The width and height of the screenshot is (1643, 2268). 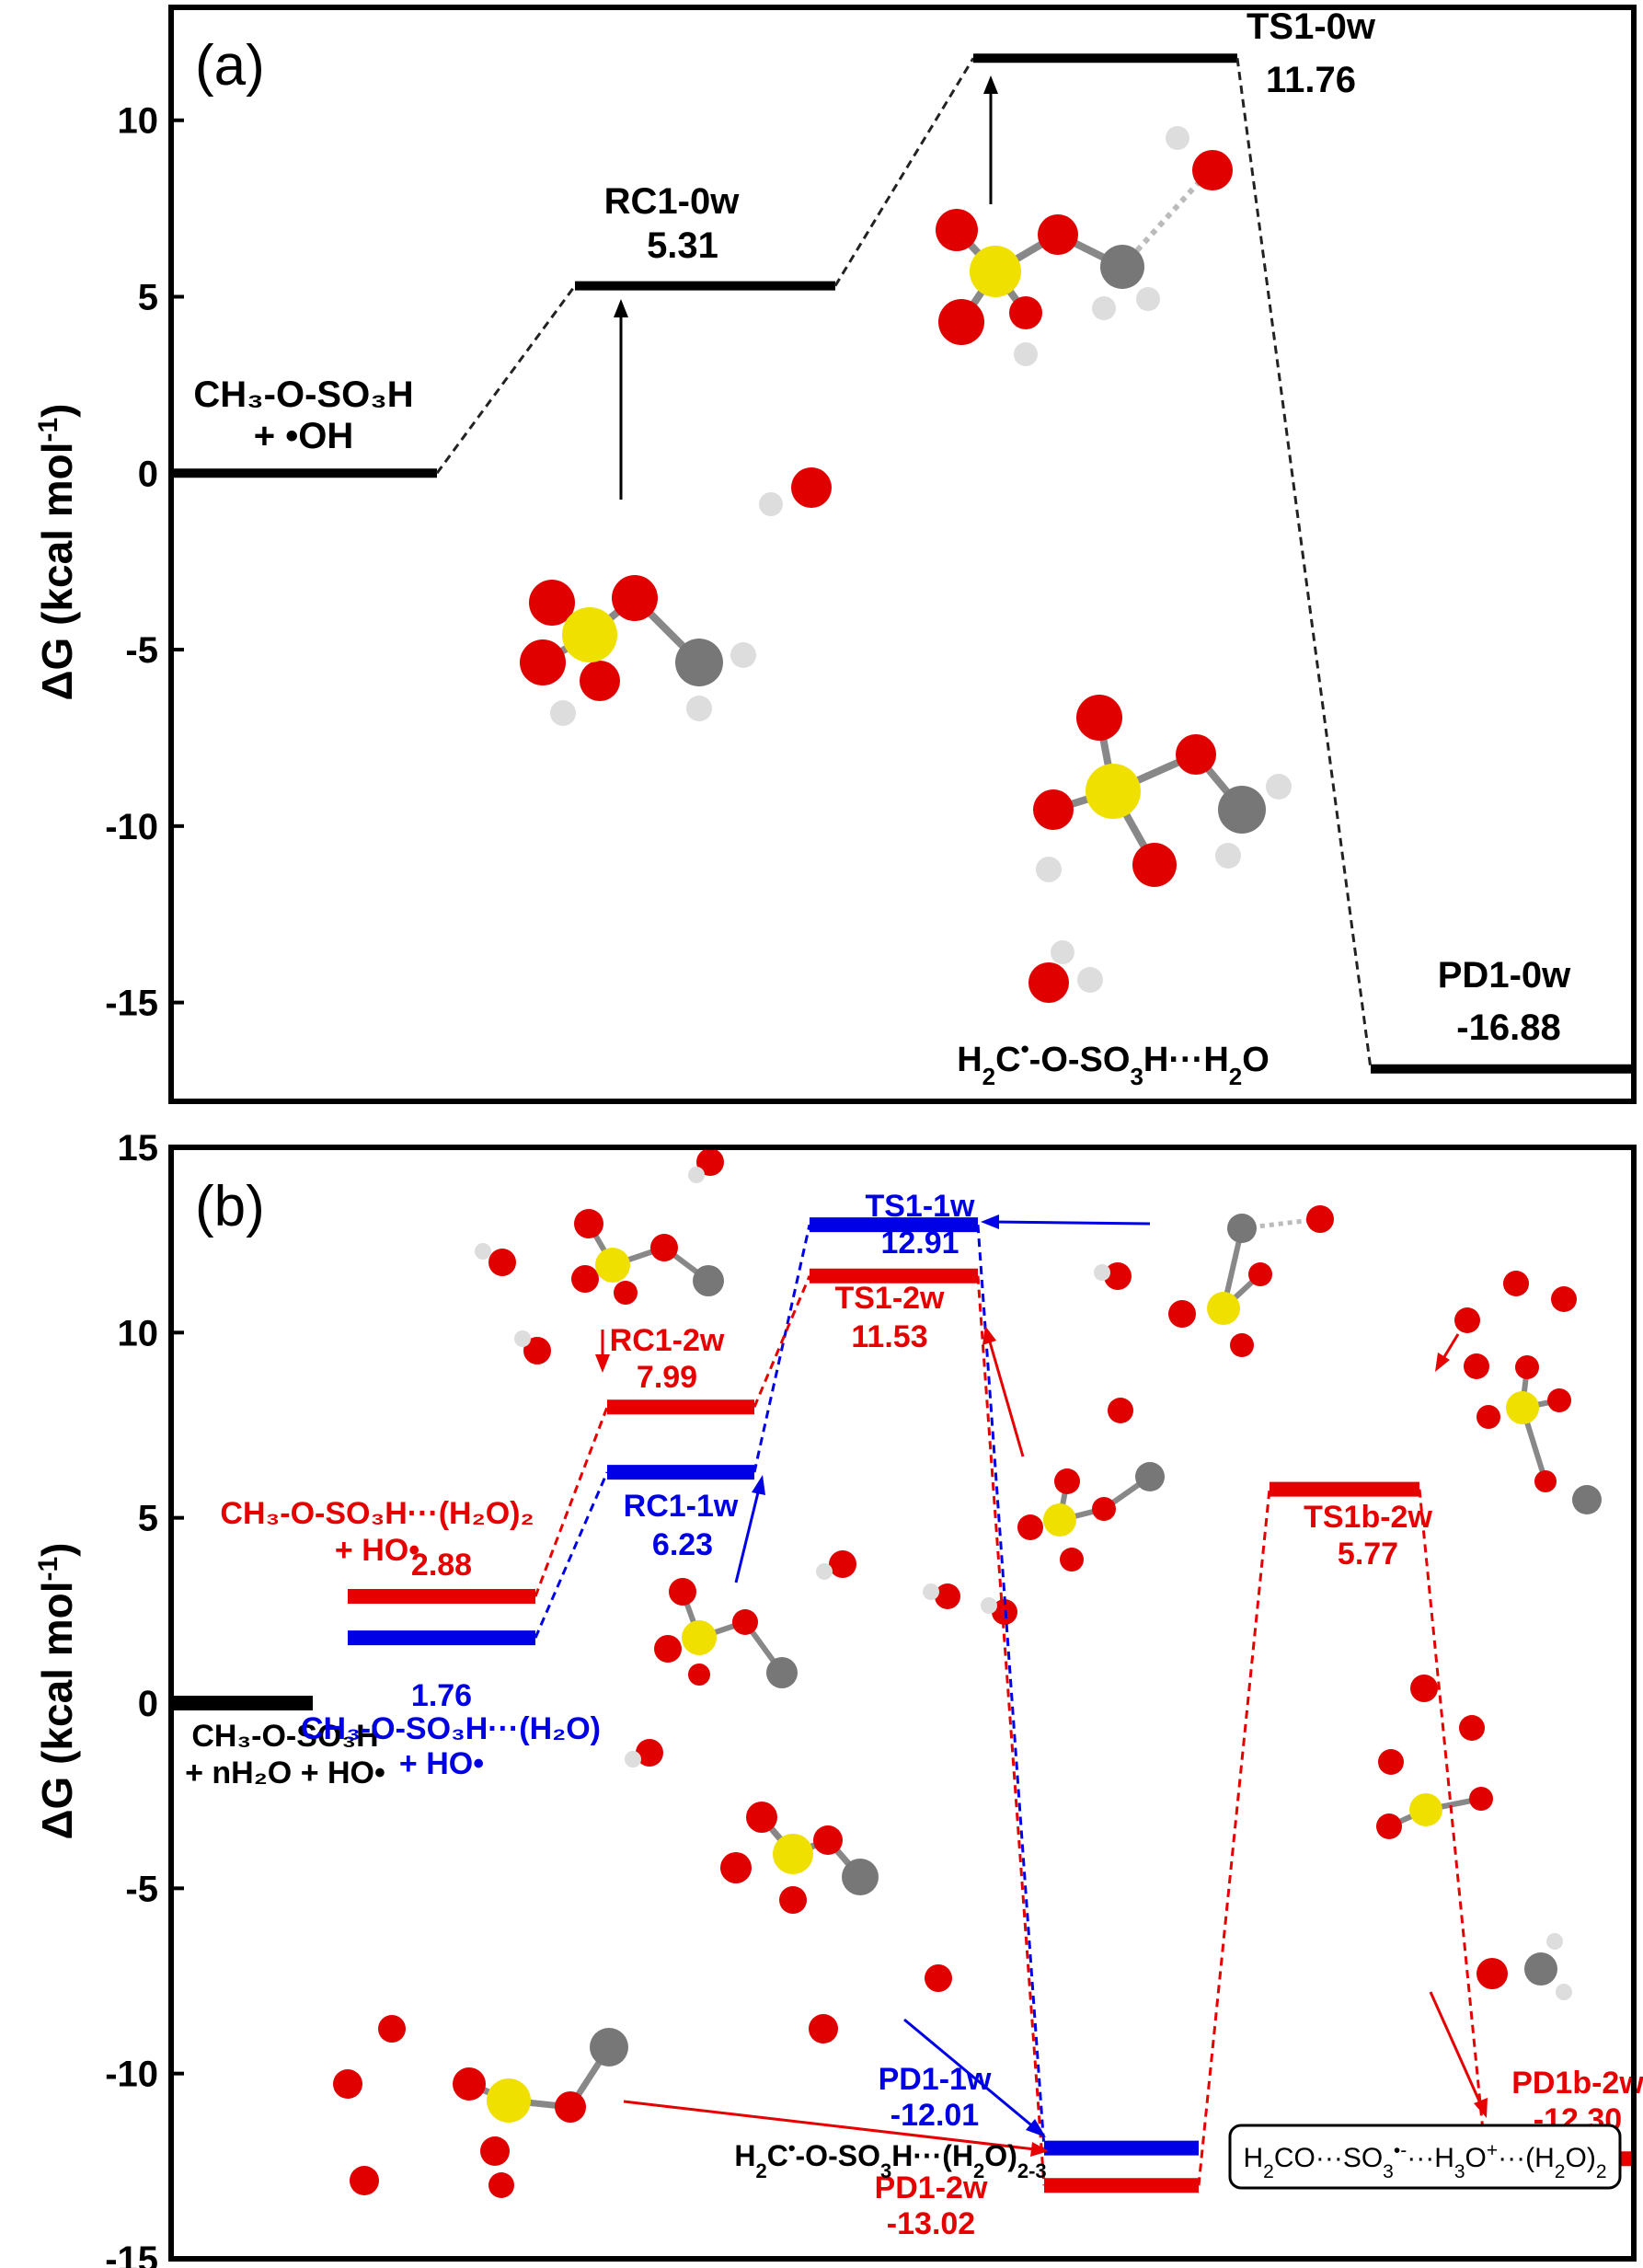 What do you see at coordinates (1044, 1511) in the screenshot?
I see `molecule-ts1-2w-icon` at bounding box center [1044, 1511].